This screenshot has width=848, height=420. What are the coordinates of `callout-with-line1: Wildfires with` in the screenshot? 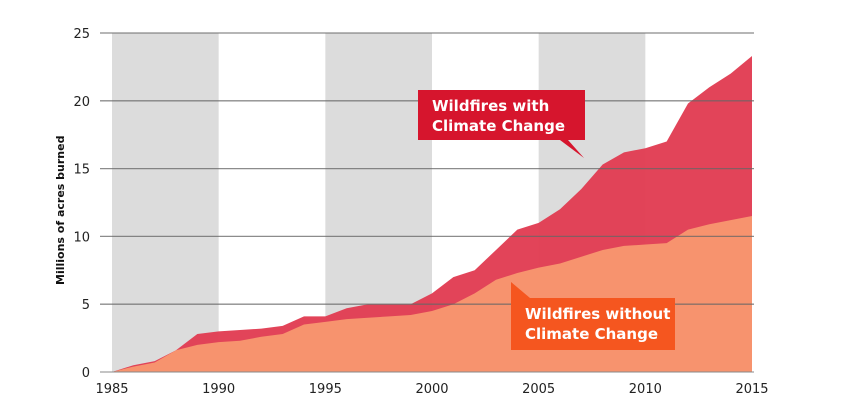 It's located at (490, 106).